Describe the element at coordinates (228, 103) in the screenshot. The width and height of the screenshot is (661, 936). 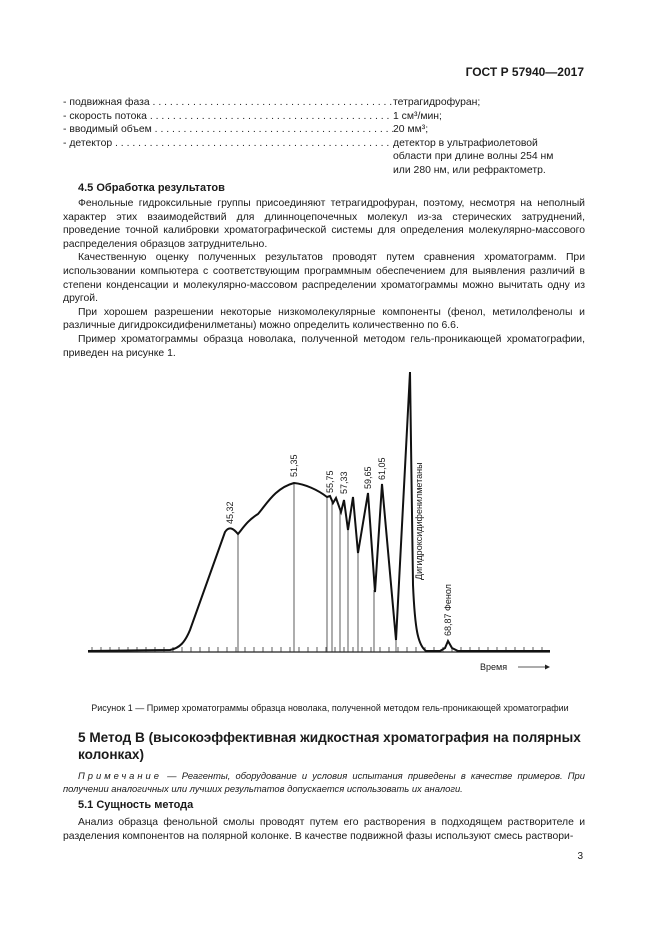
I see `parameter-key: - подвижная фаза` at that location.